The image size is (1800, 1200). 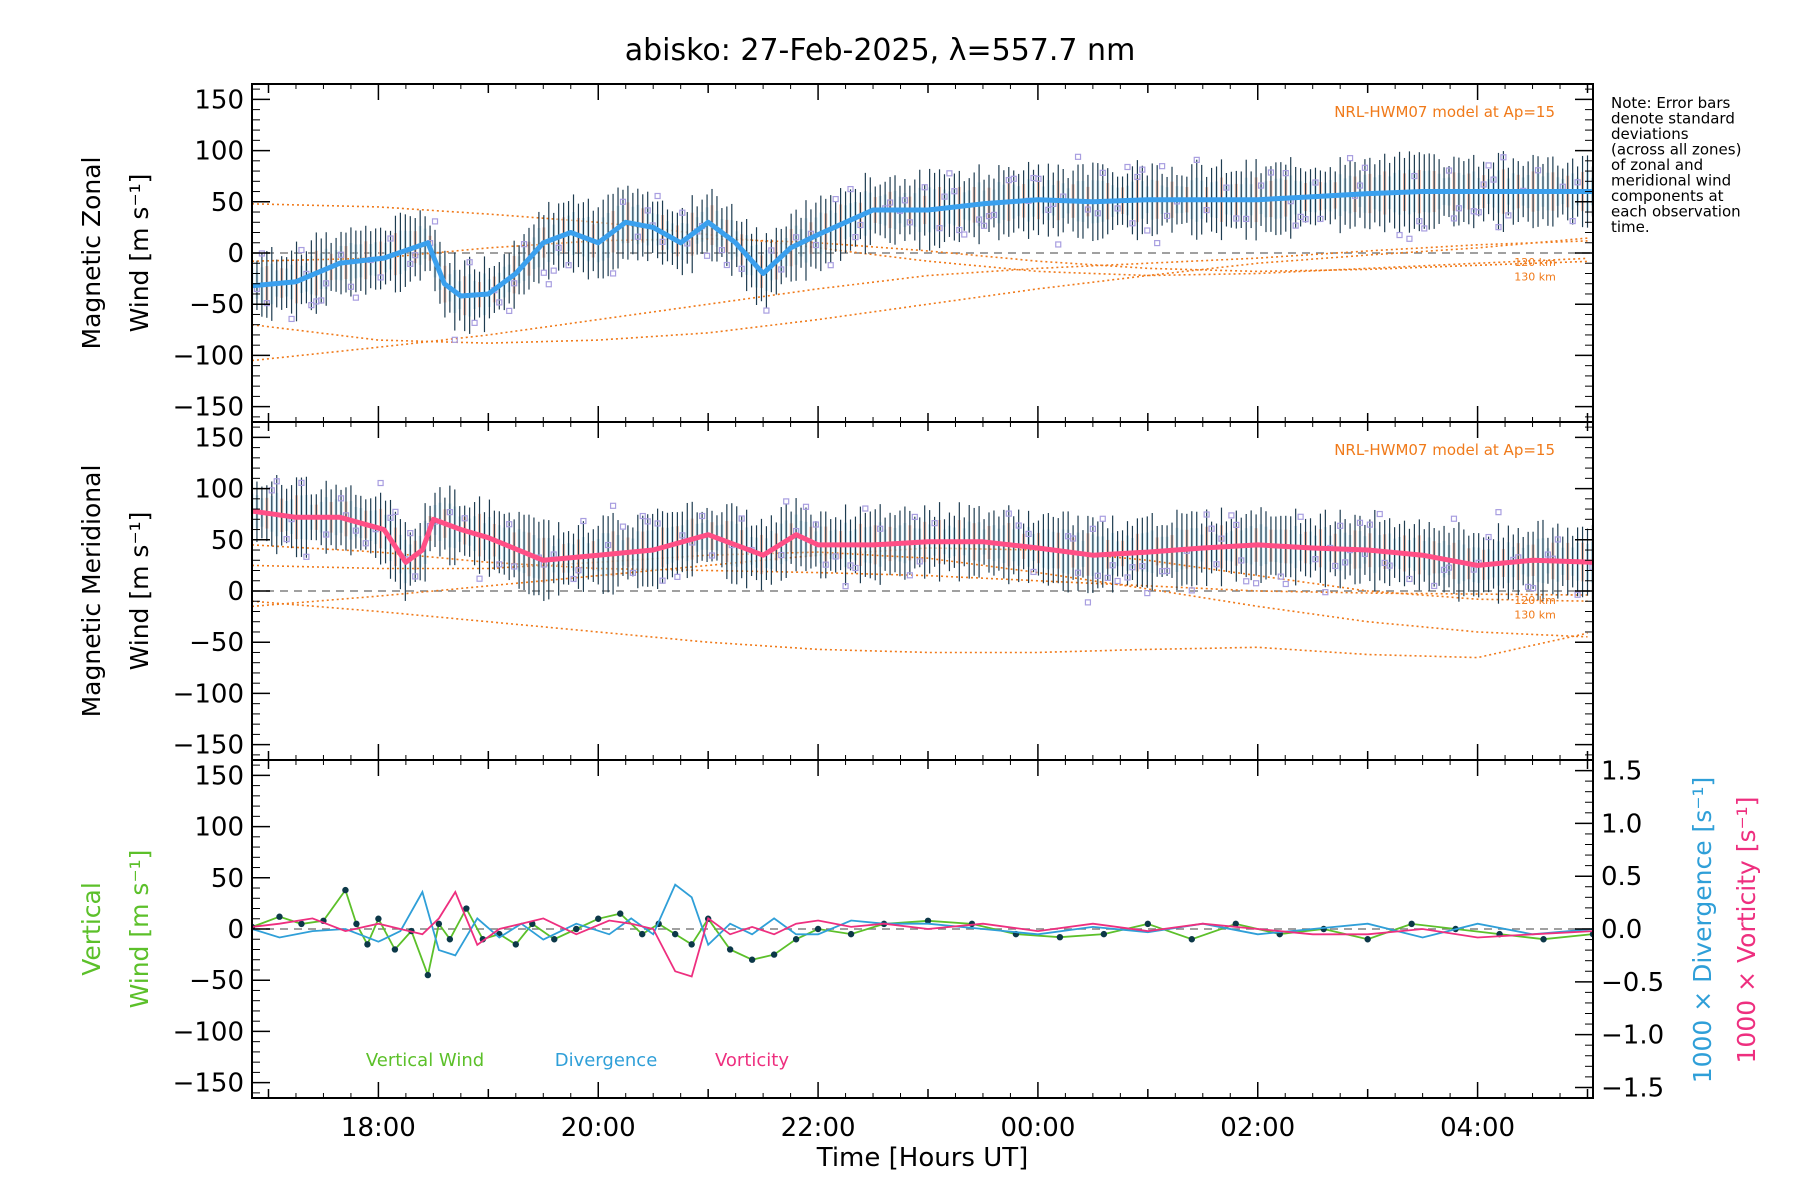 I want to click on note-line: Note: Error bars, so click(x=1671, y=103).